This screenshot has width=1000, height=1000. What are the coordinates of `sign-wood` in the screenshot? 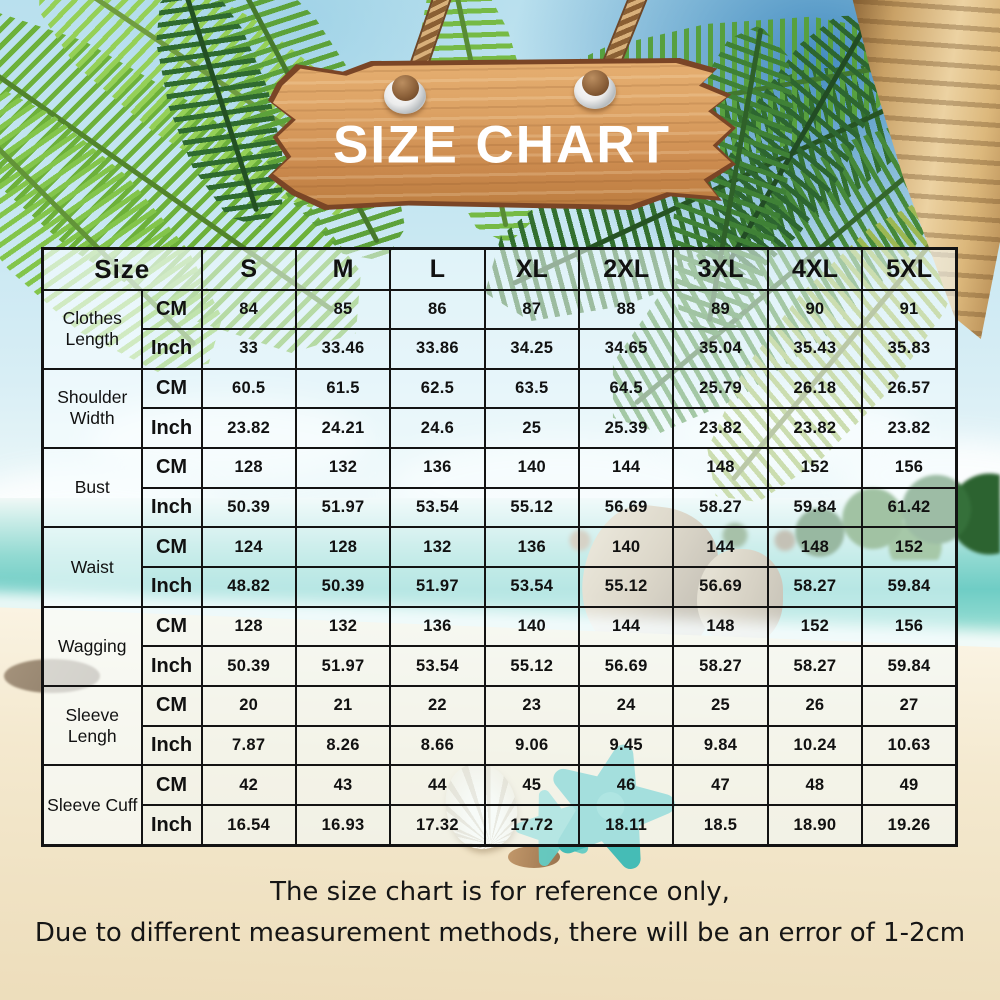 It's located at (502, 134).